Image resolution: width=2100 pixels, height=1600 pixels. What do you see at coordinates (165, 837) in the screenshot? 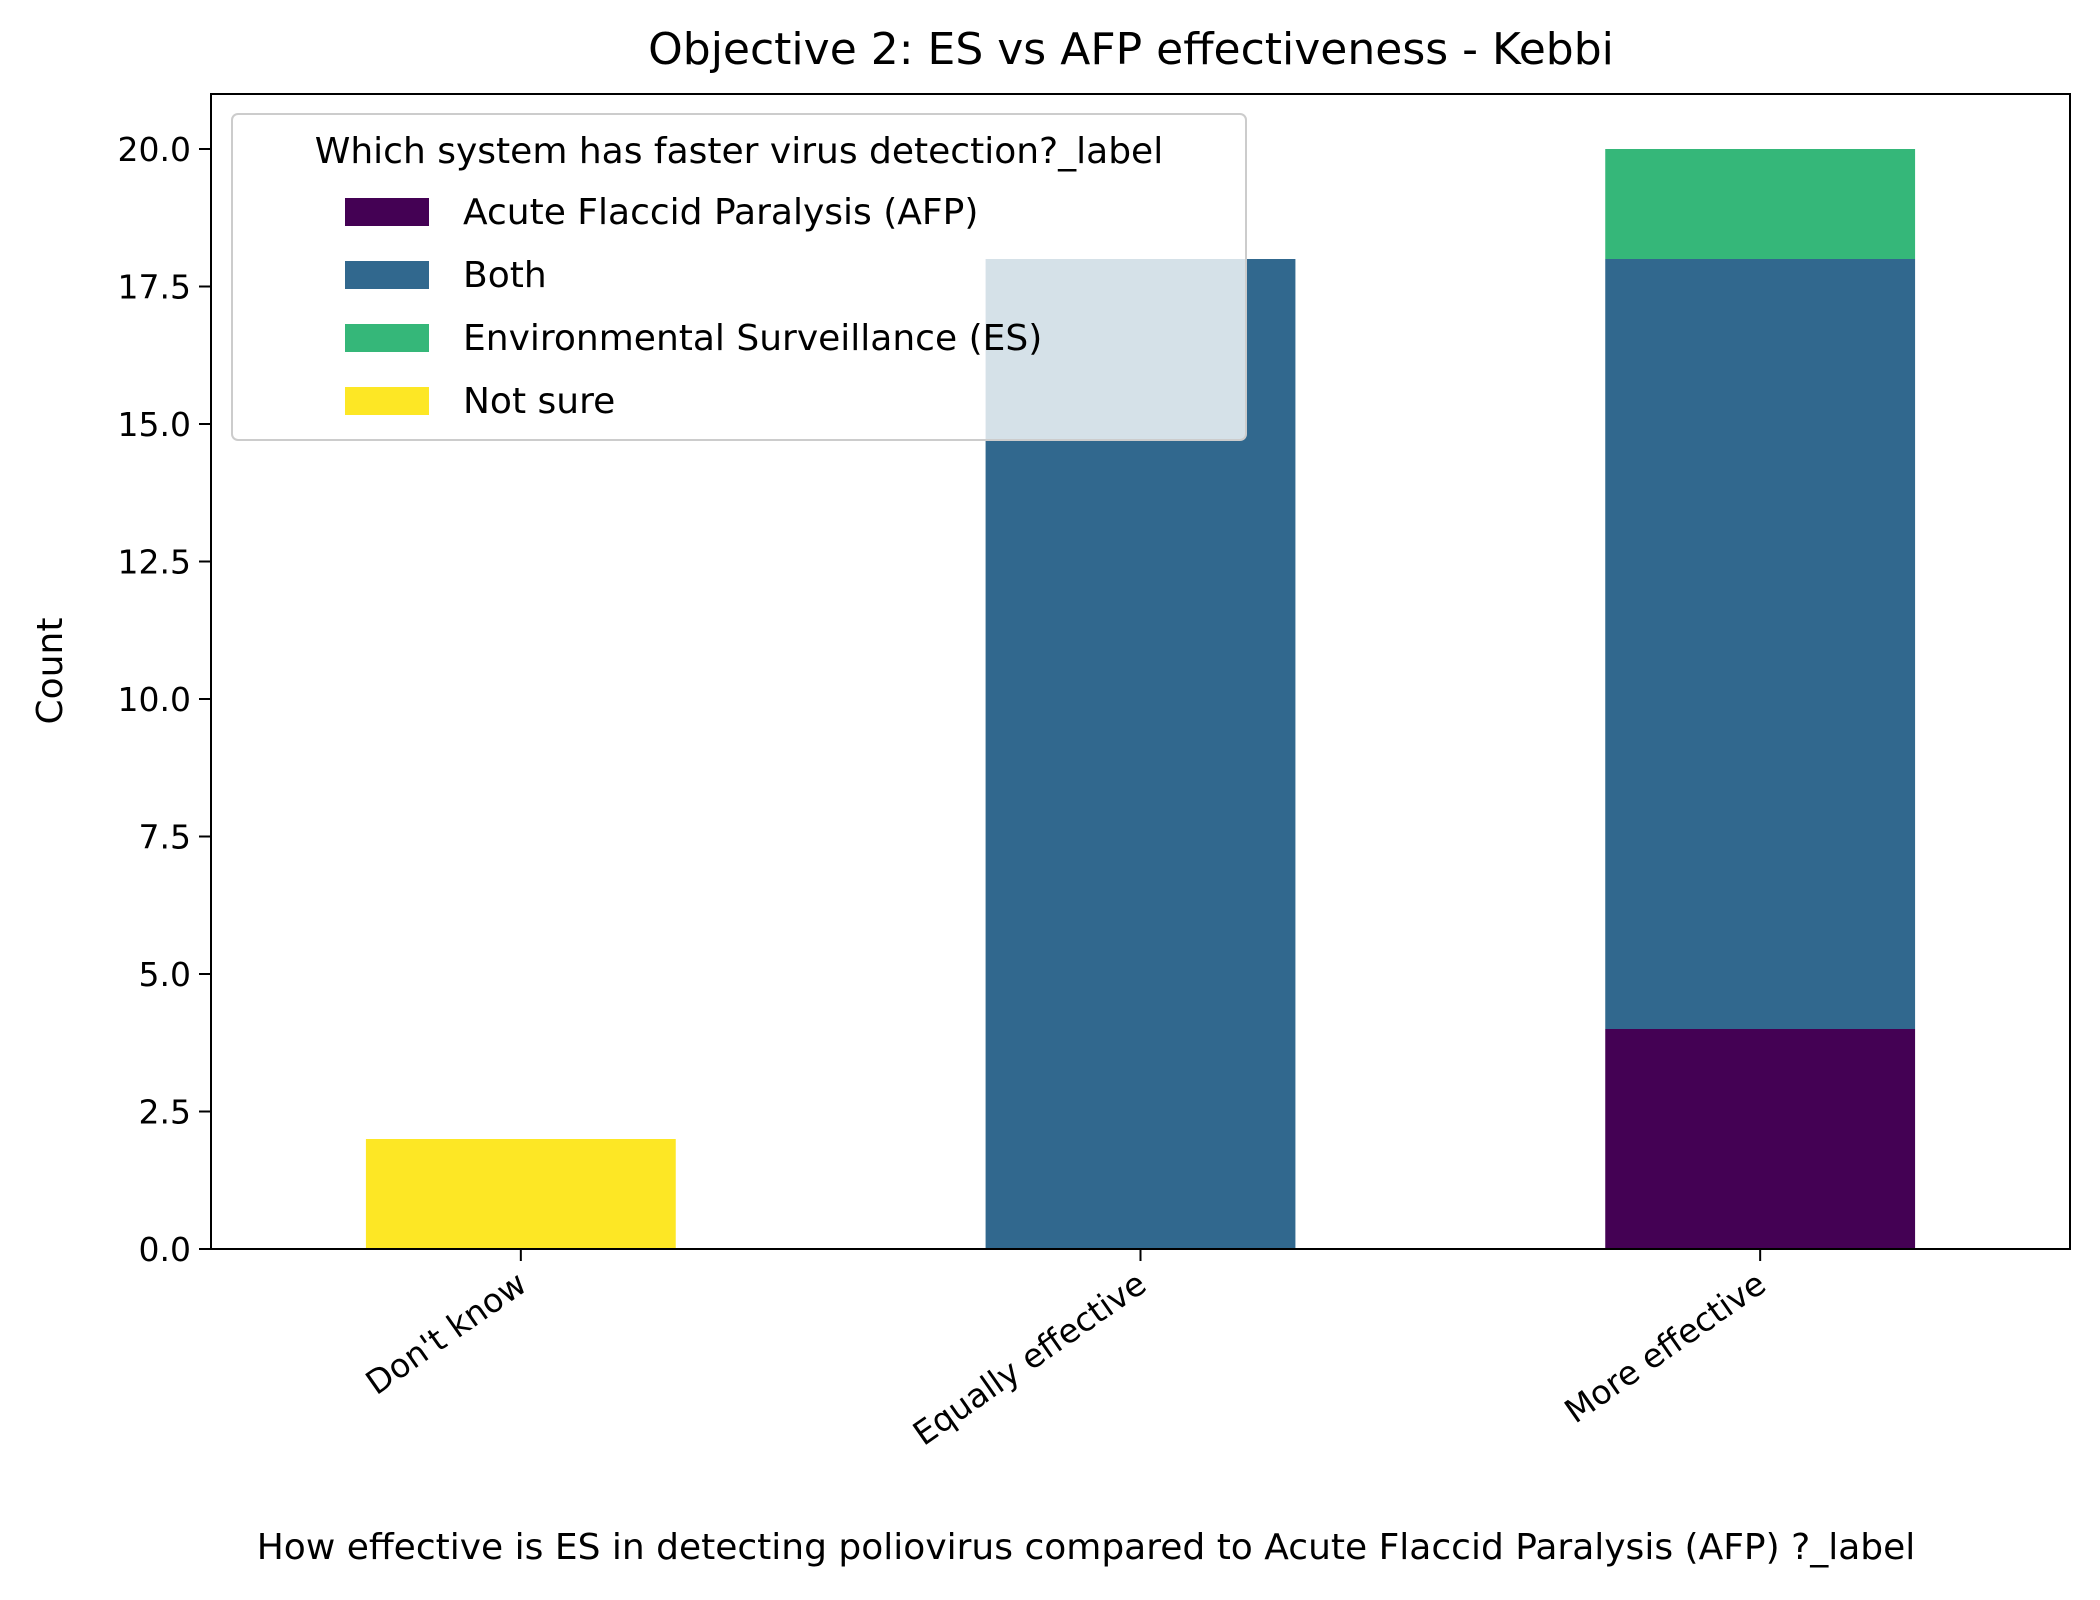
I see `y-tick-label: 7.5` at bounding box center [165, 837].